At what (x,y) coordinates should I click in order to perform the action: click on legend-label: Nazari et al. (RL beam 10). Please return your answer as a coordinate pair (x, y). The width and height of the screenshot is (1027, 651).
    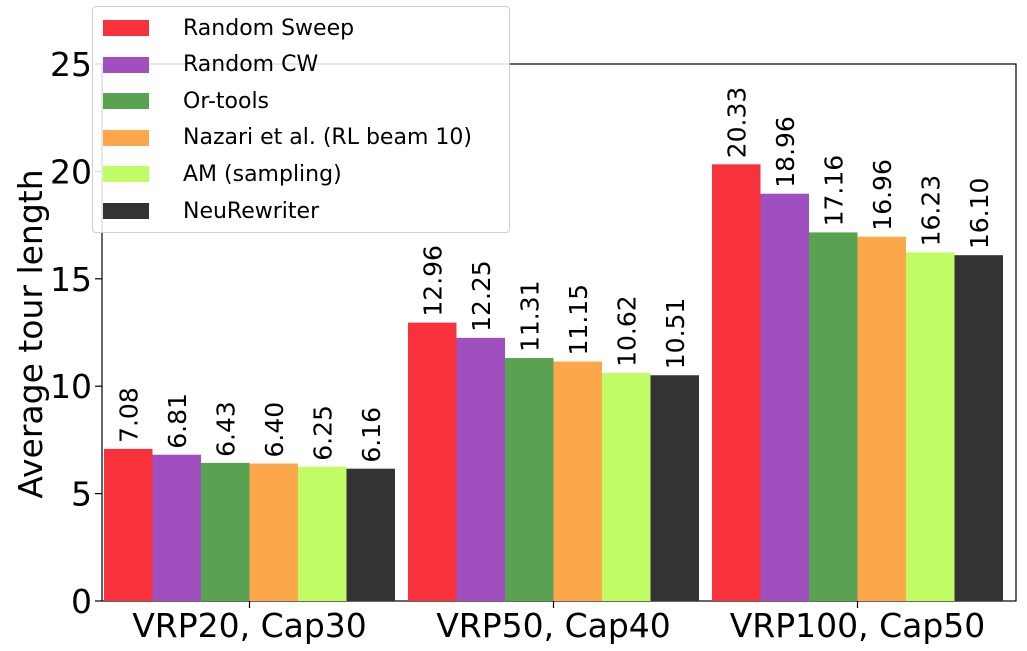
    Looking at the image, I should click on (327, 138).